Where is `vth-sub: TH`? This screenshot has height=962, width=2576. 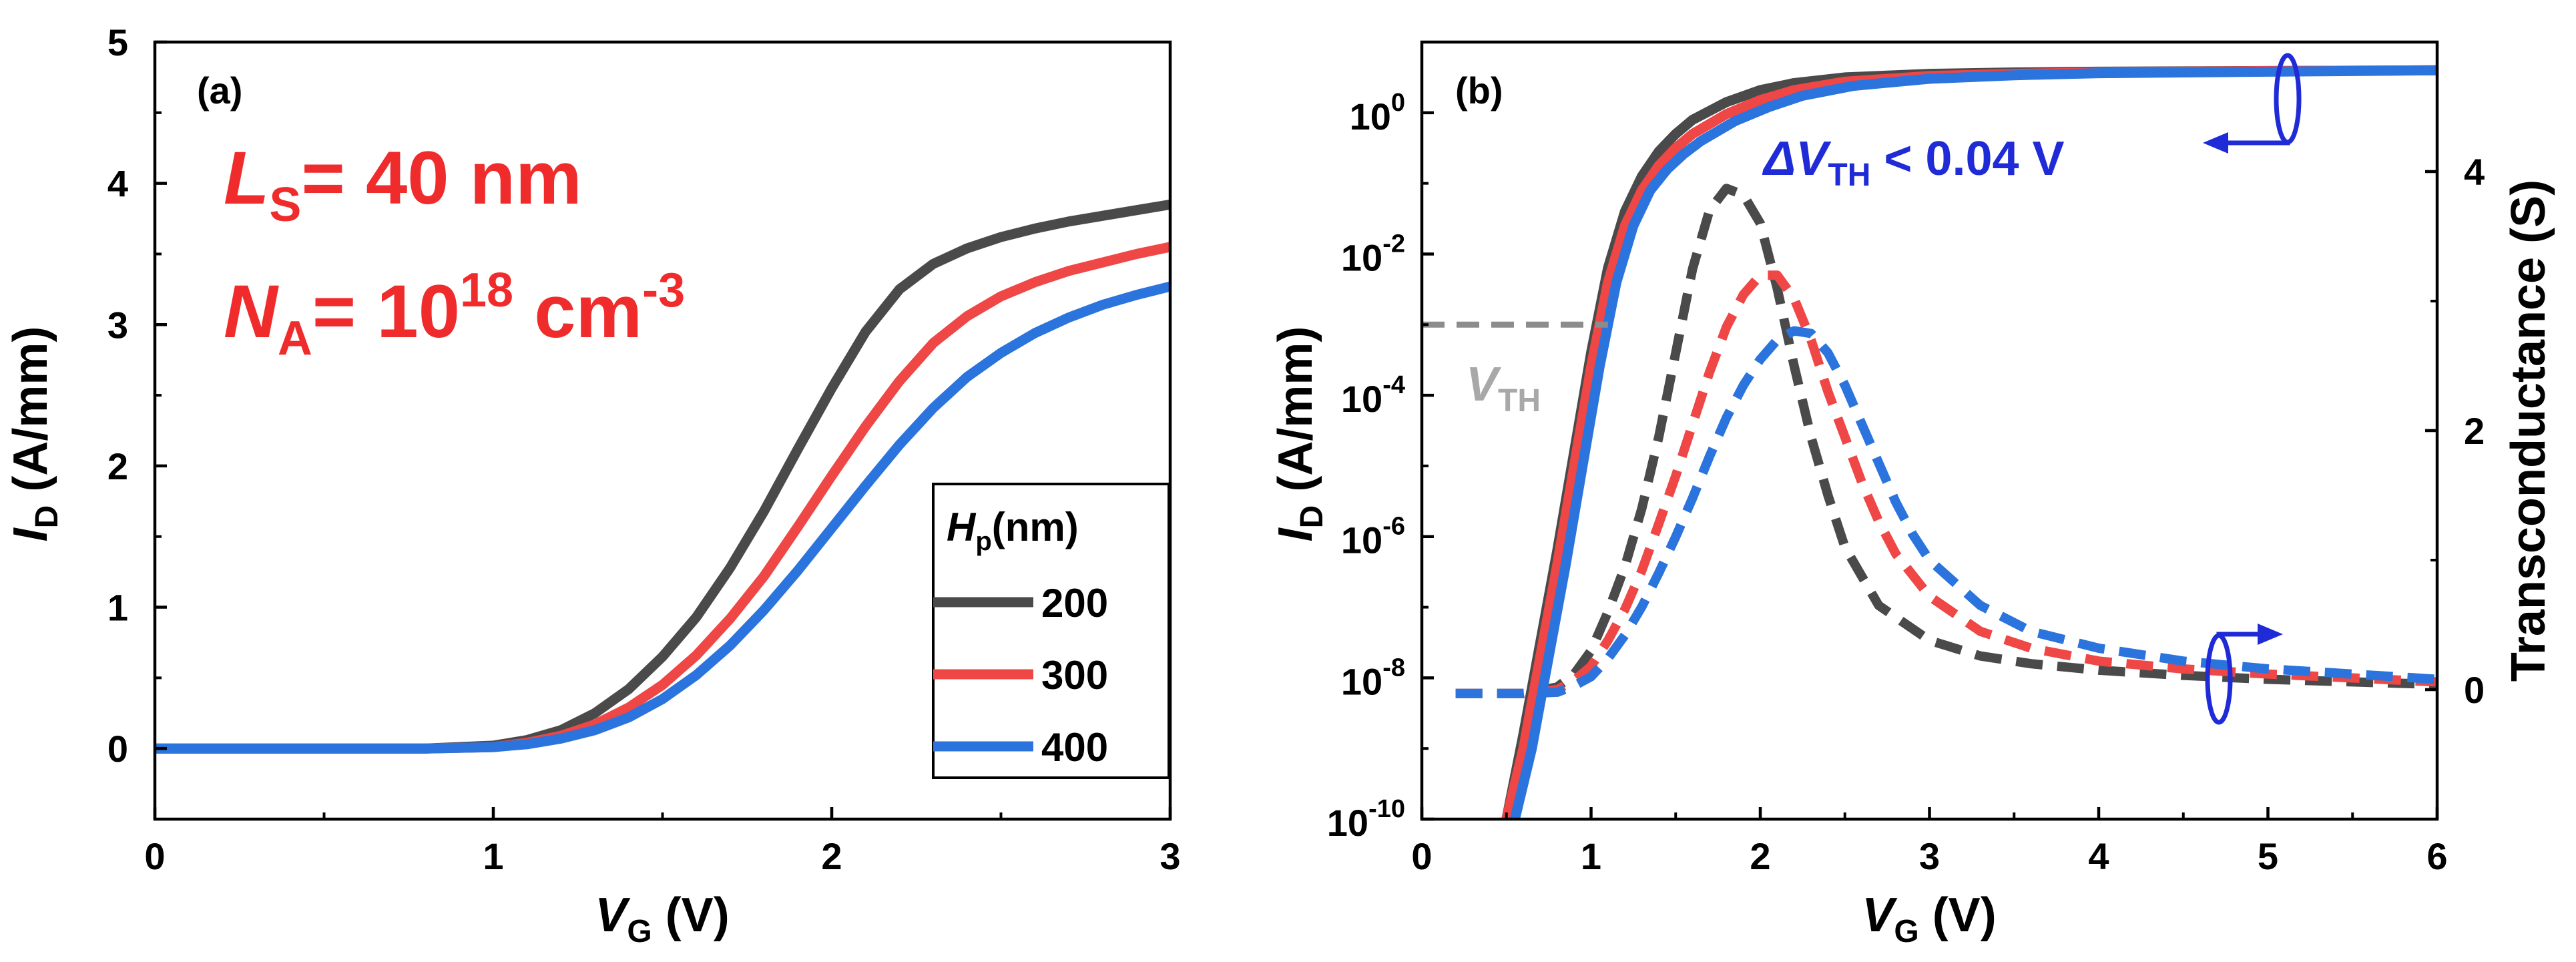
vth-sub: TH is located at coordinates (1519, 401).